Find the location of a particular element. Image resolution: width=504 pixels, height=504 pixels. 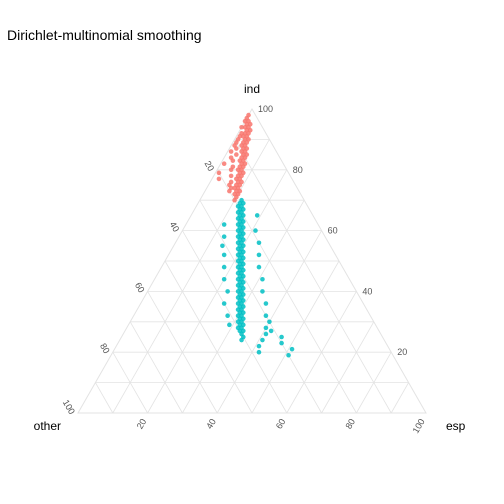

other-tick-label: 20 is located at coordinates (209, 166).